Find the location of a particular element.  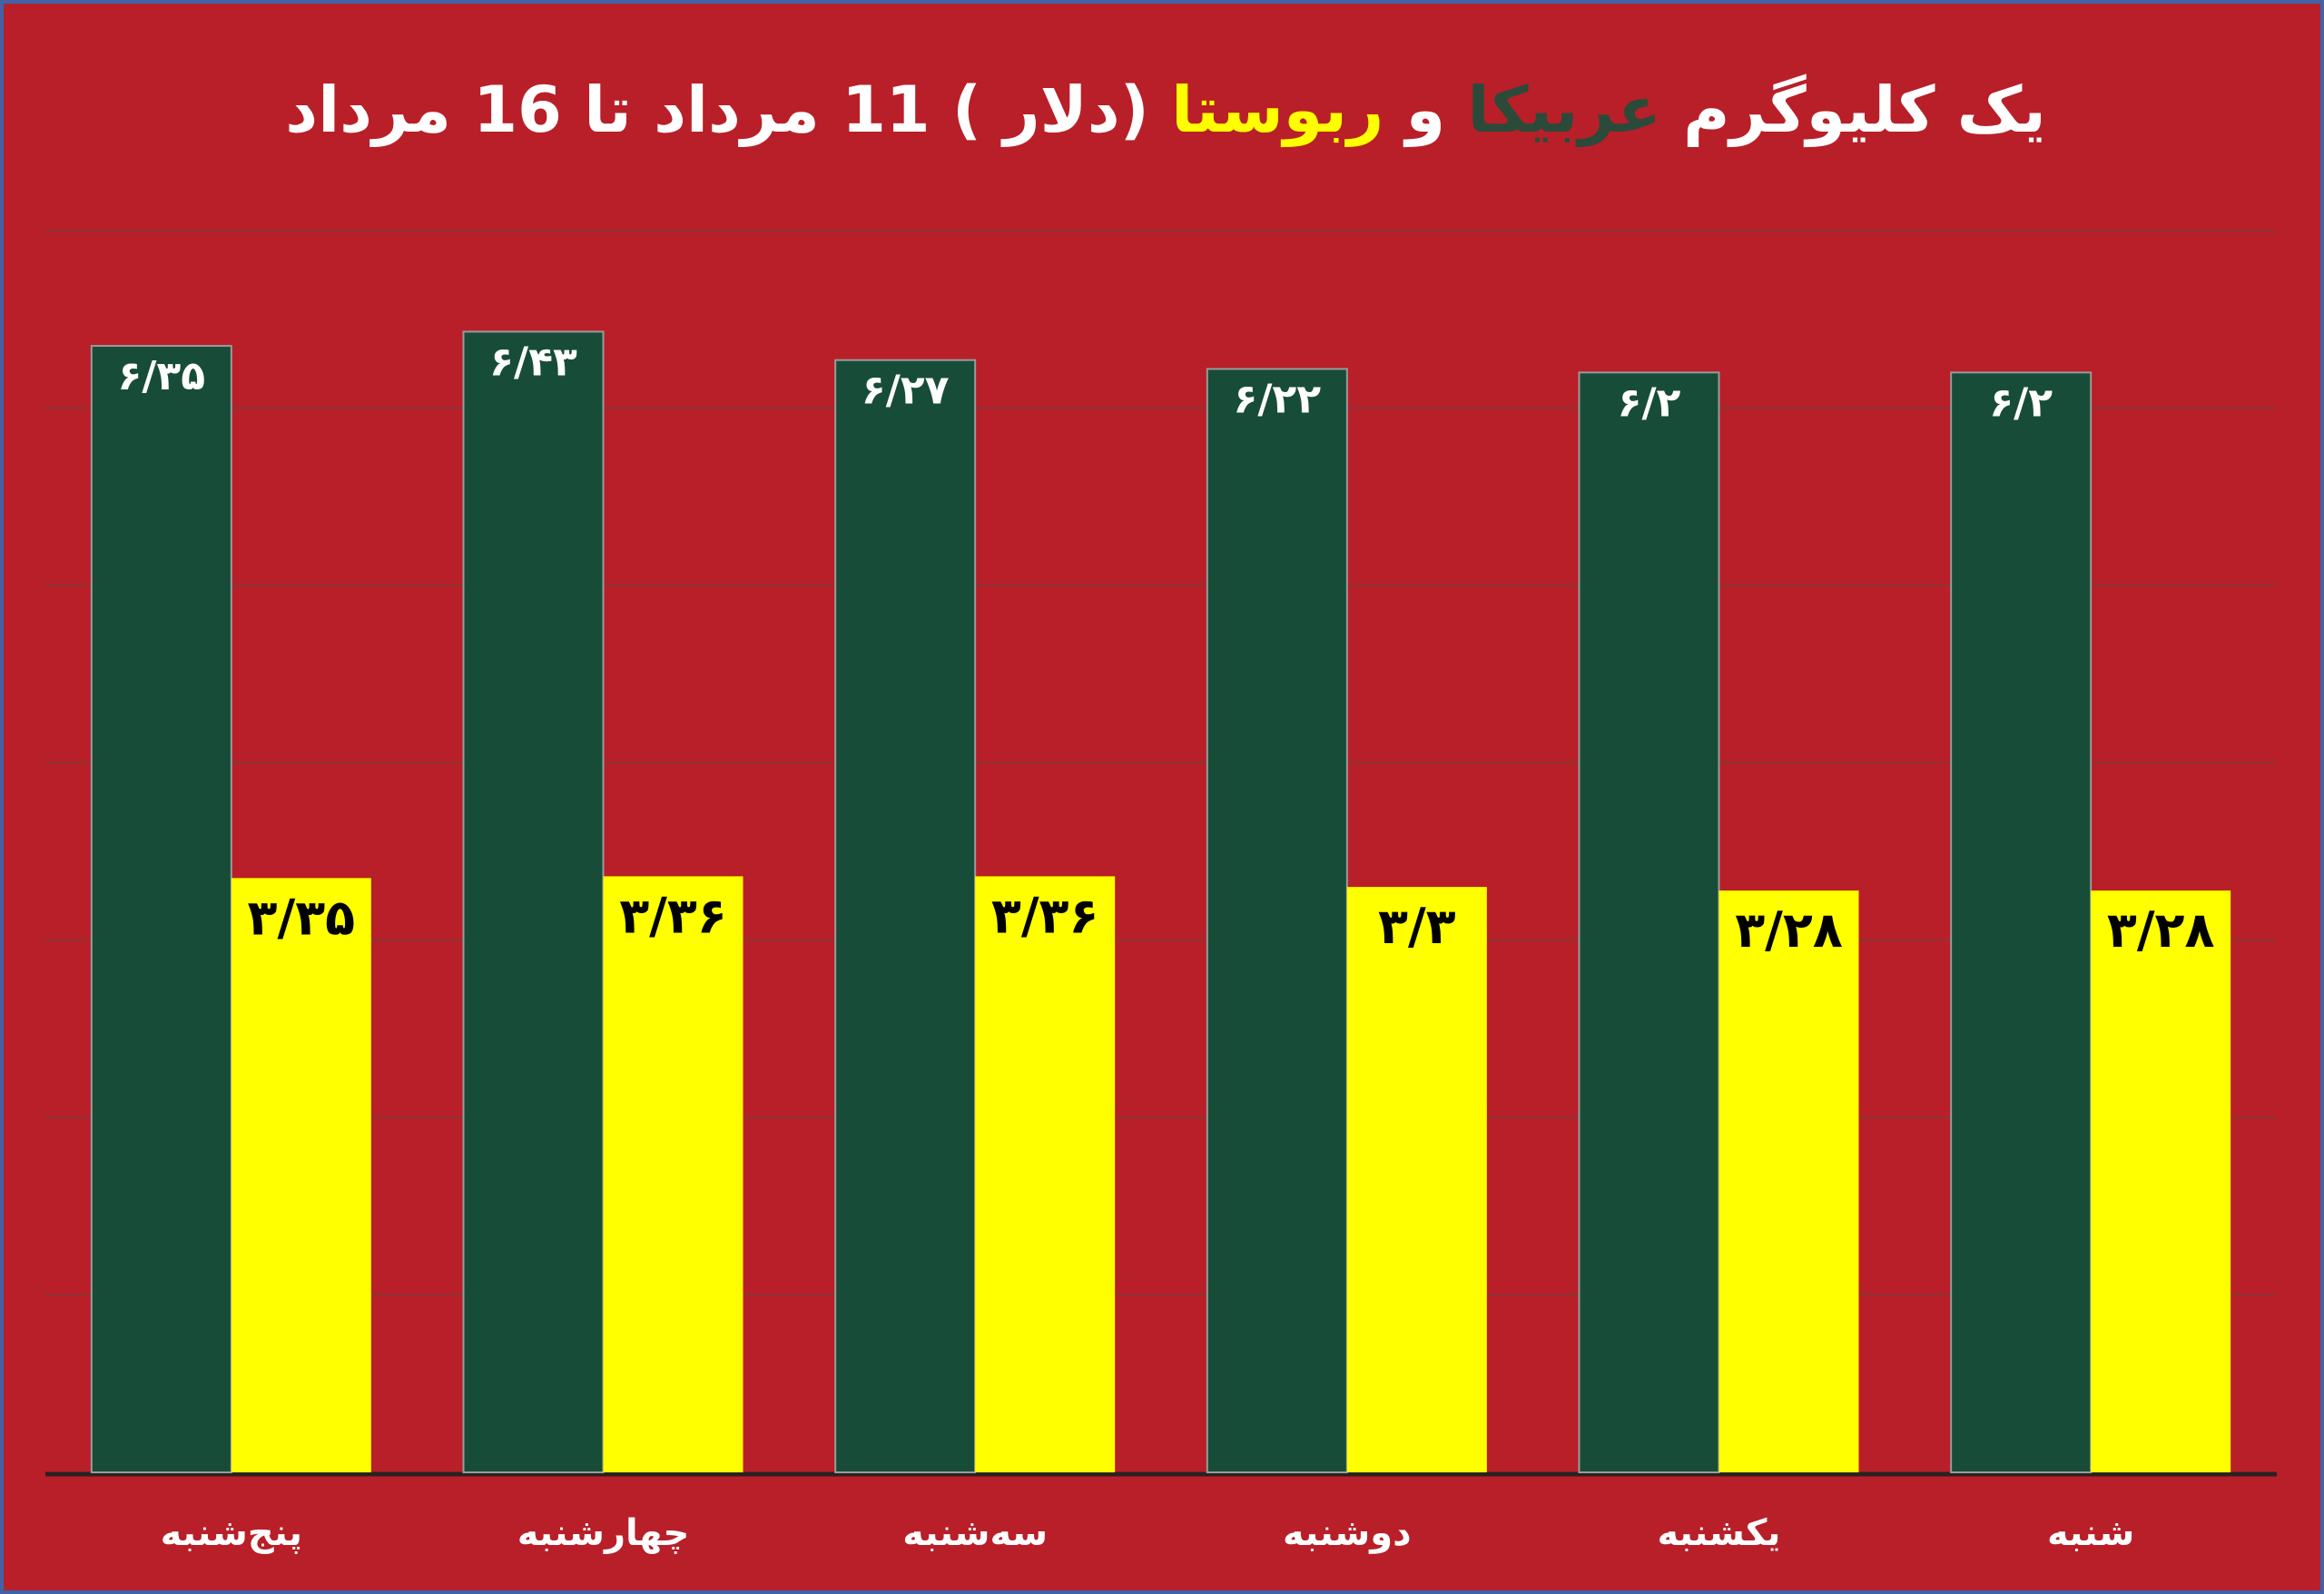

title-robusta: ربوستا is located at coordinates (1277, 110).